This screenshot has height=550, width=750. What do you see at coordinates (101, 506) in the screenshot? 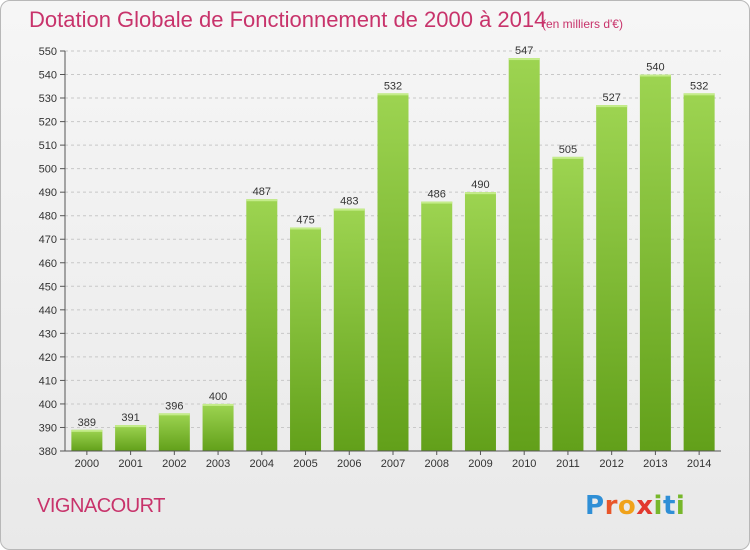
I see `commune-name: VIGNACOURT` at bounding box center [101, 506].